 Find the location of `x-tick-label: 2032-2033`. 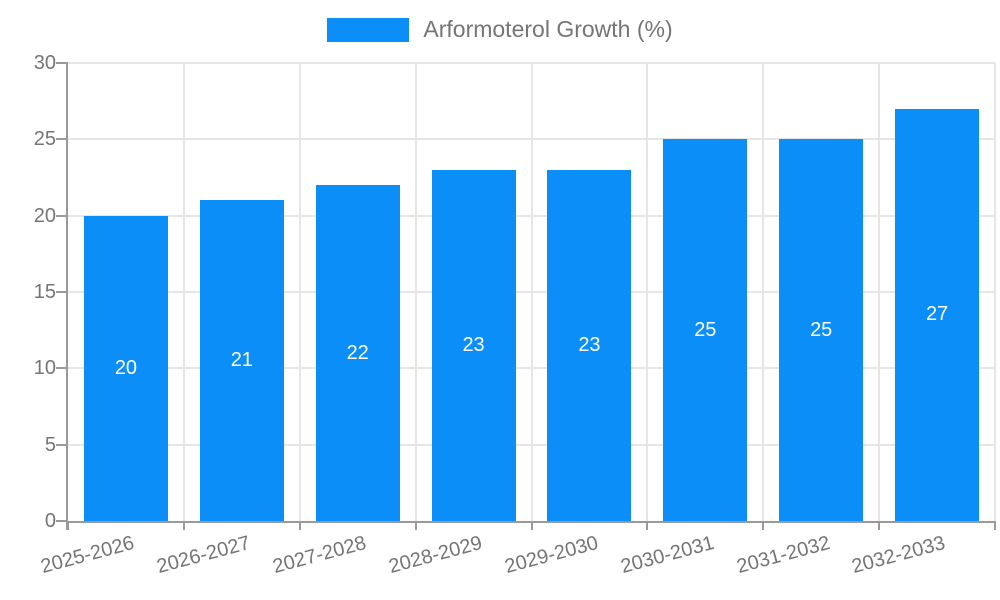

x-tick-label: 2032-2033 is located at coordinates (899, 554).